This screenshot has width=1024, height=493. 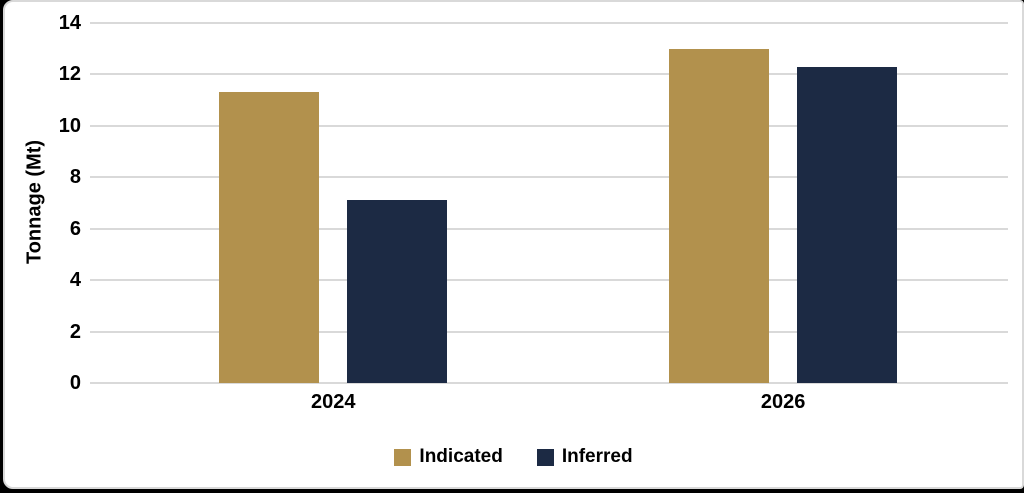 I want to click on bar-indicated-2026, so click(x=719, y=215).